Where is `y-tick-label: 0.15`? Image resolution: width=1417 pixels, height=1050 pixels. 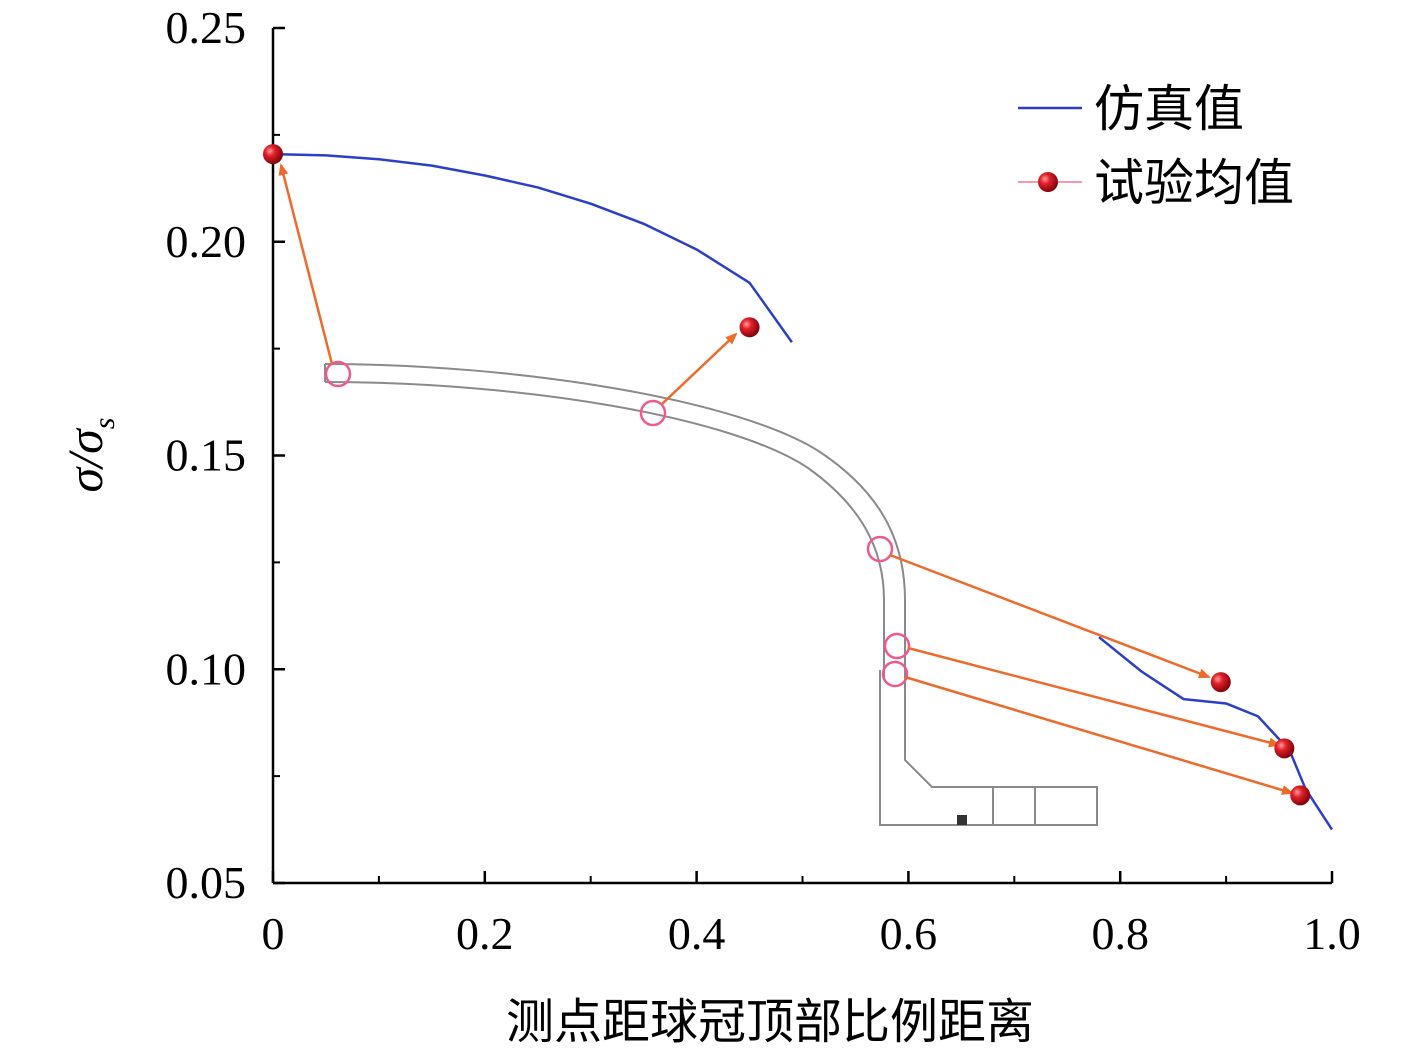 y-tick-label: 0.15 is located at coordinates (206, 455).